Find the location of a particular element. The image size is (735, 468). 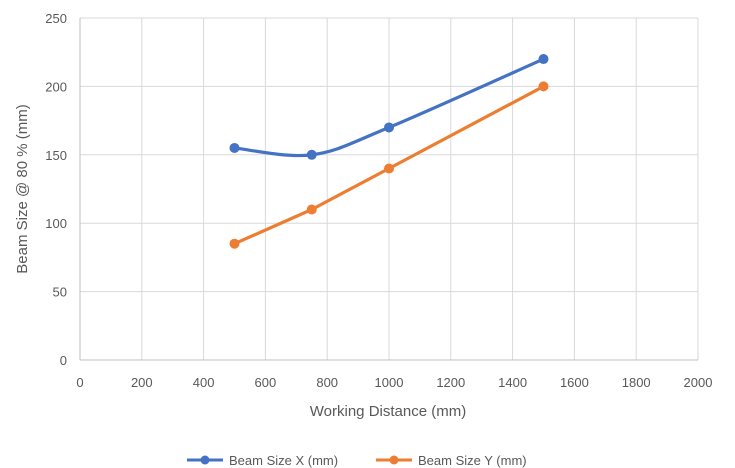

legend-label-x: Beam Size X (mm) is located at coordinates (283, 460).